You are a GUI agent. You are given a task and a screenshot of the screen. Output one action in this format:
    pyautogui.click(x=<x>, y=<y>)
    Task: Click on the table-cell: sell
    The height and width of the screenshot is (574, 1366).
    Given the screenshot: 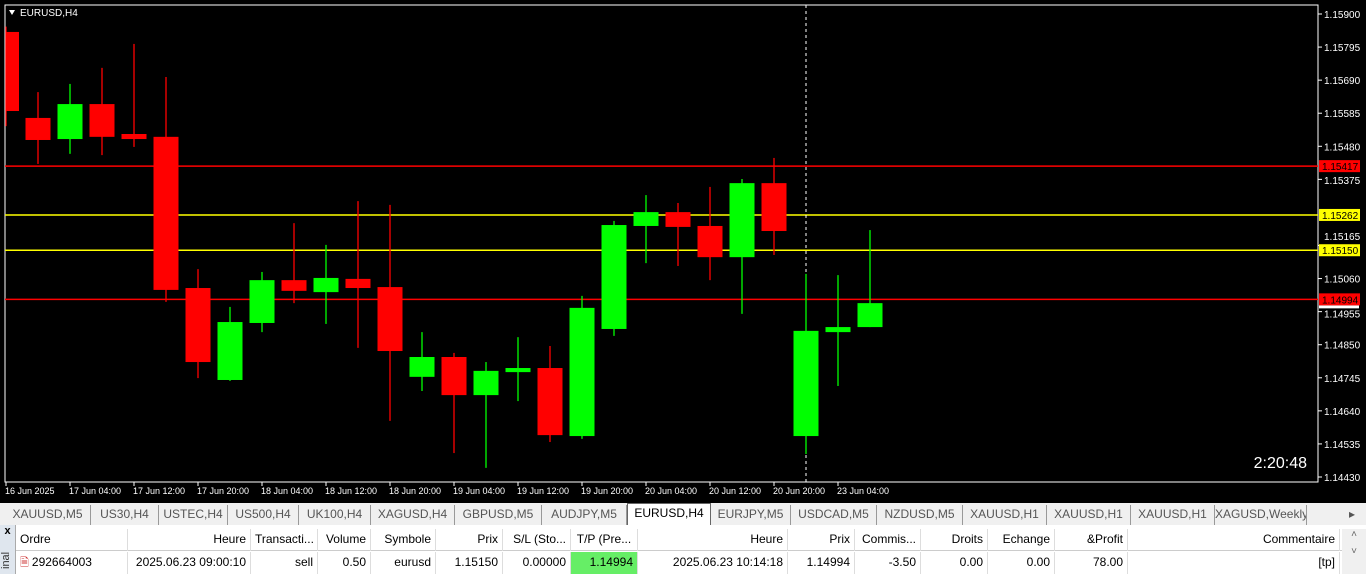 What is the action you would take?
    pyautogui.click(x=284, y=563)
    